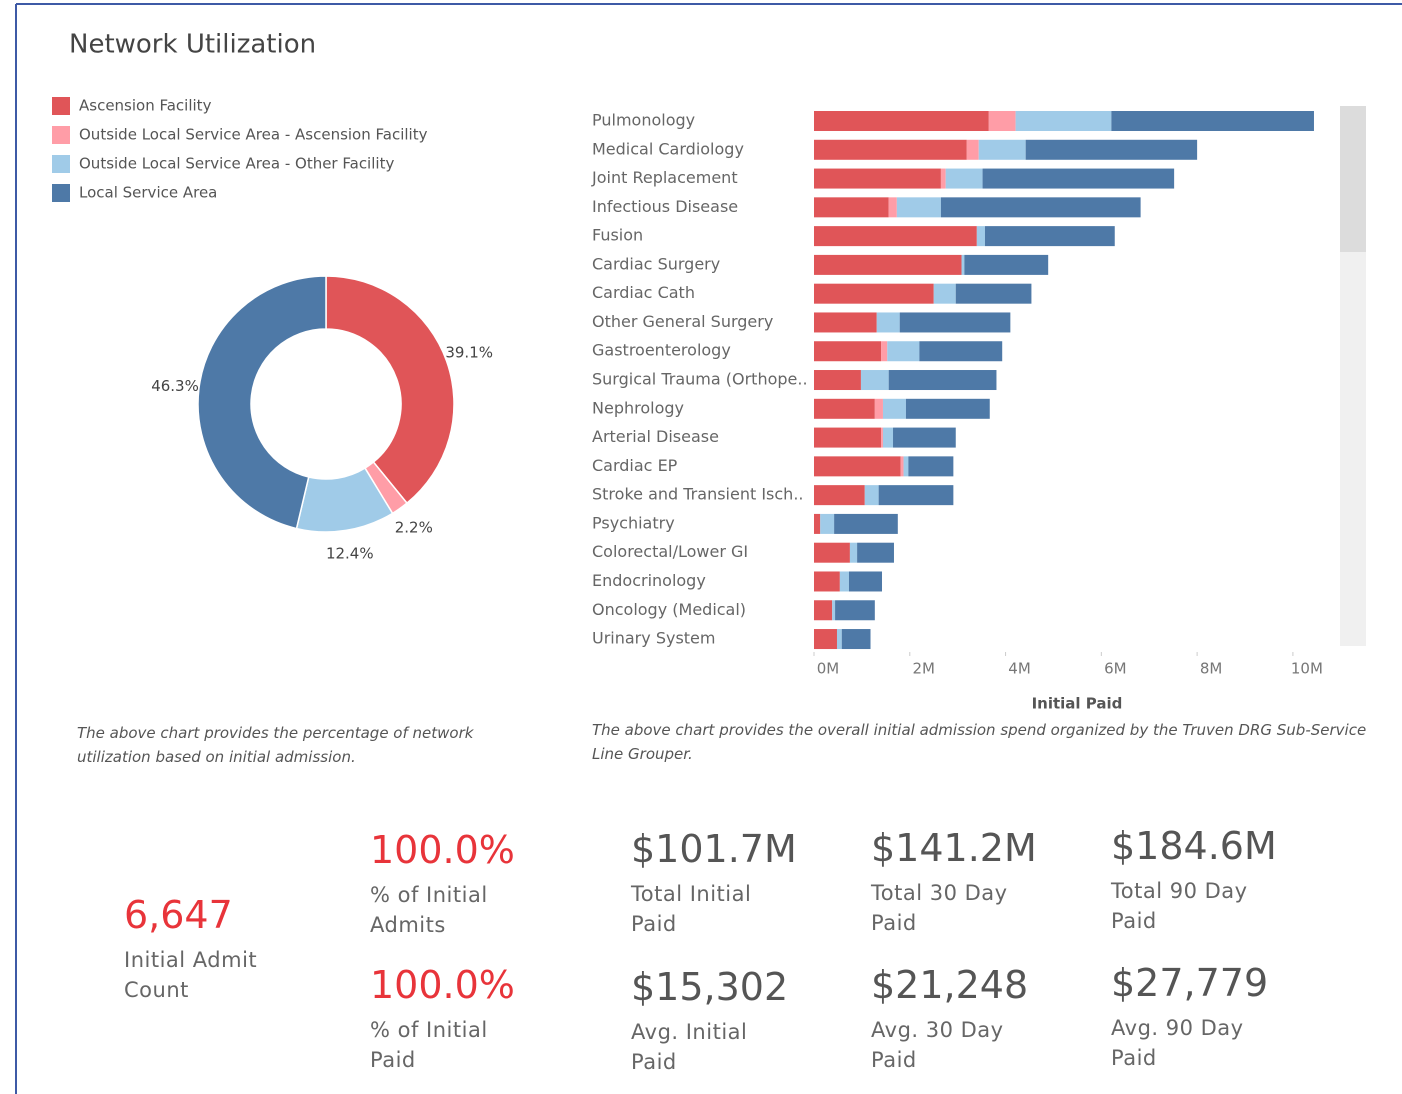 The image size is (1402, 1094). I want to click on kpi-card: $101.7M Total Initial Paid, so click(714, 883).